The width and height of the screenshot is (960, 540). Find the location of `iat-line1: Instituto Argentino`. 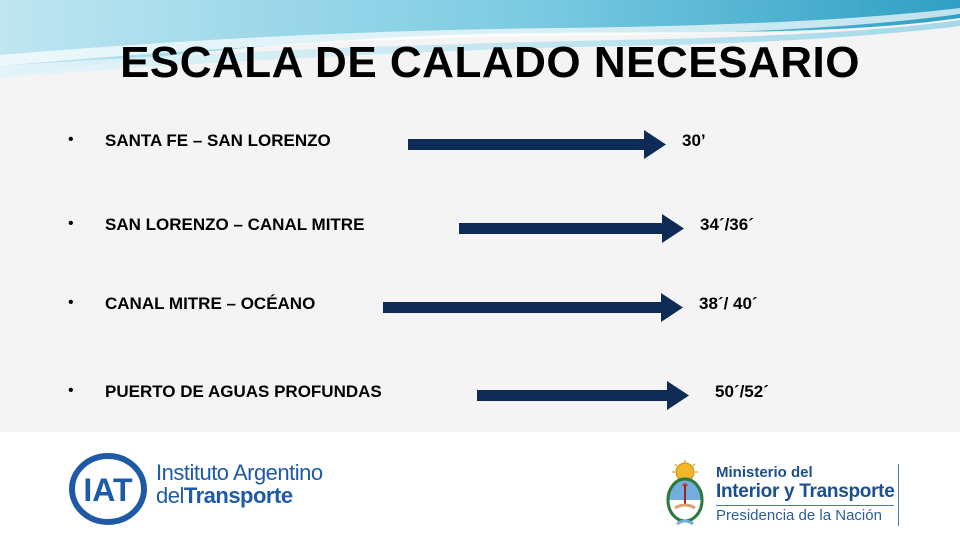

iat-line1: Instituto Argentino is located at coordinates (239, 472).